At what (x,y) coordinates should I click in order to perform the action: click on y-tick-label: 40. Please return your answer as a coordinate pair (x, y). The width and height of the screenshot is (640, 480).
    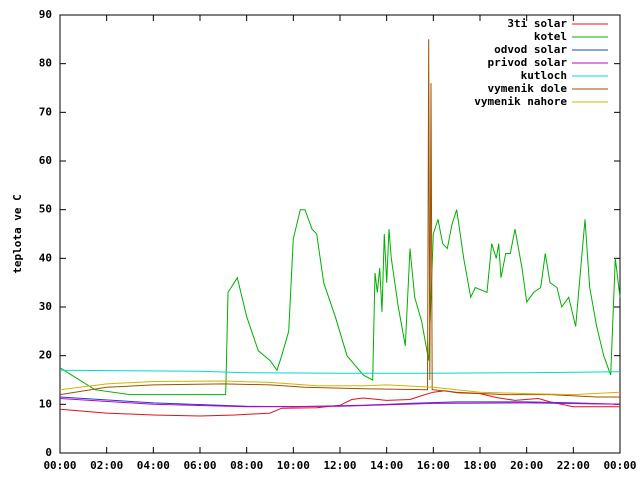
    Looking at the image, I should click on (45, 257).